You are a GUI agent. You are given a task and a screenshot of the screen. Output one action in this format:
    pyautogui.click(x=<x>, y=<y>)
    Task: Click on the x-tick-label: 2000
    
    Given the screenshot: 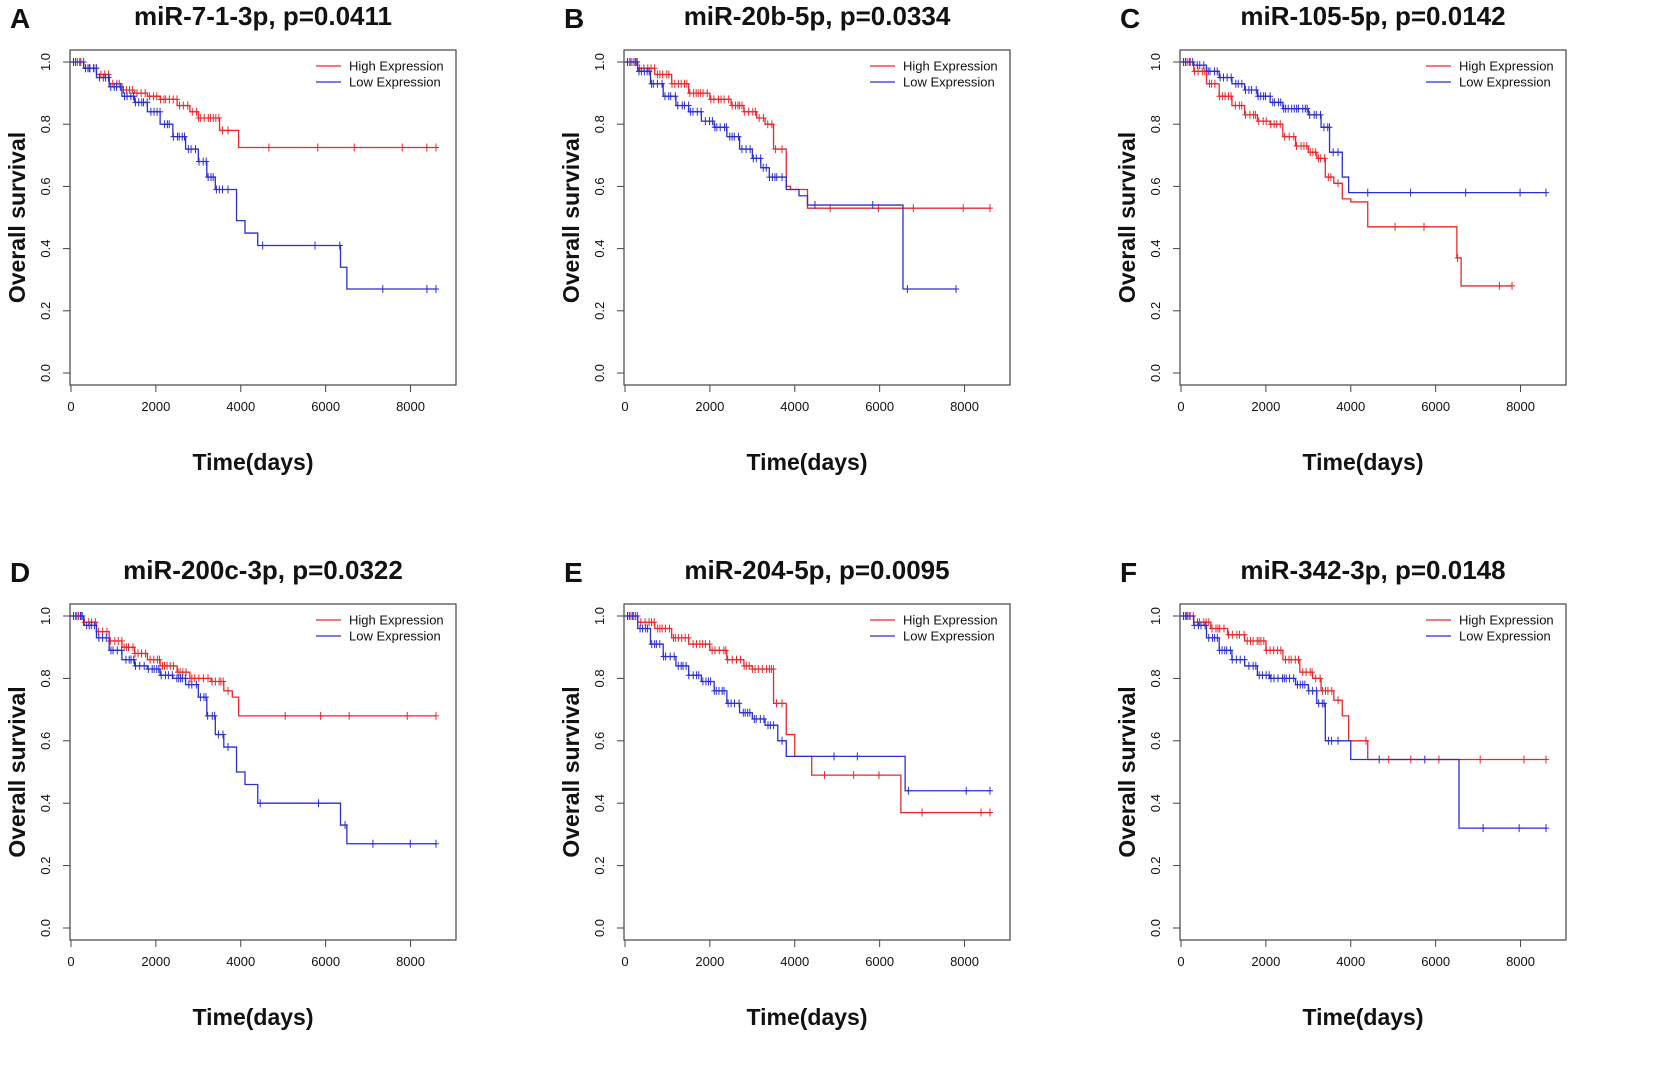 What is the action you would take?
    pyautogui.click(x=709, y=406)
    